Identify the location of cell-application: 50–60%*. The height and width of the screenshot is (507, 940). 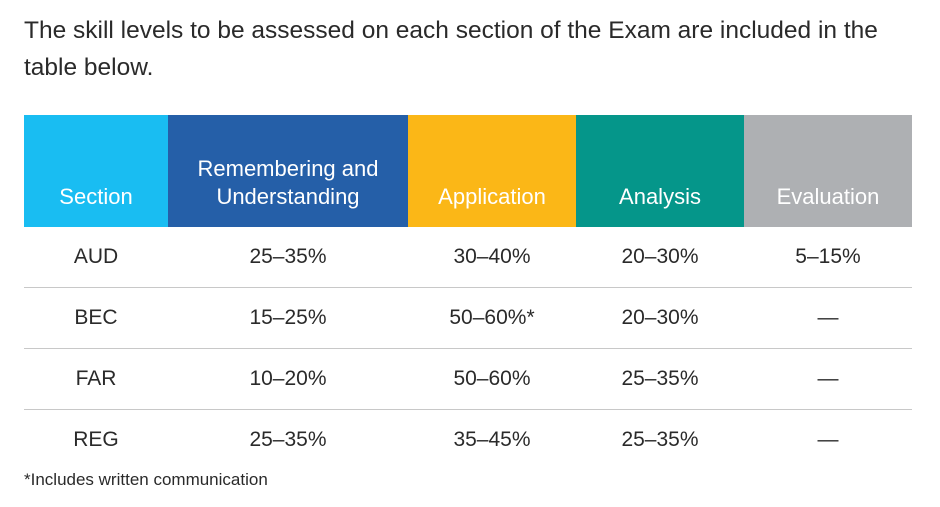
(492, 318).